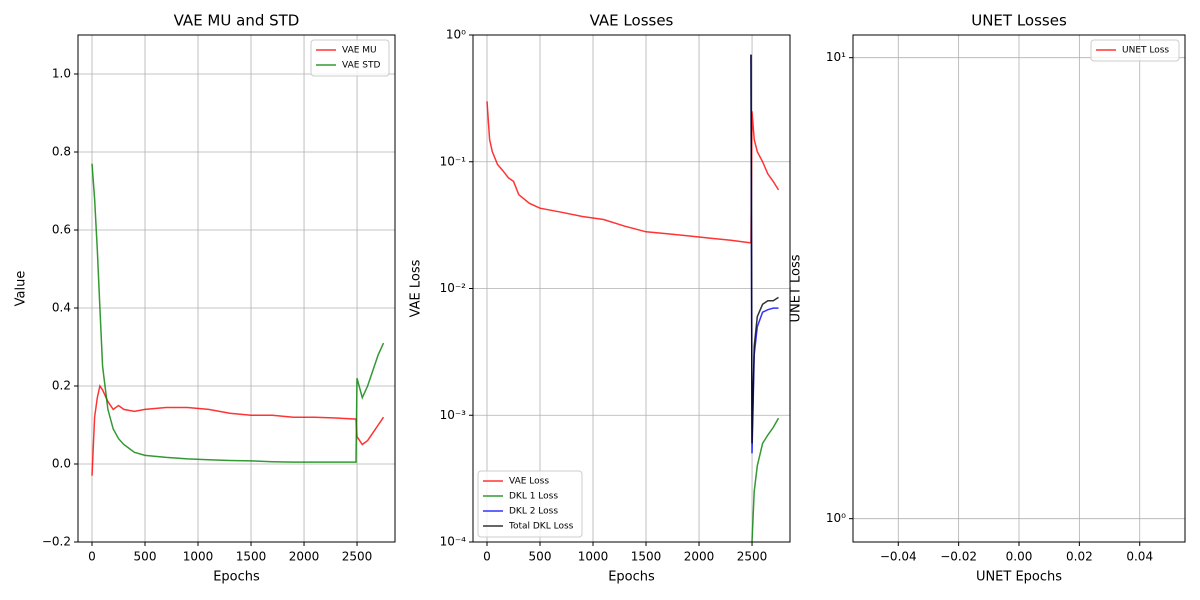 Image resolution: width=1200 pixels, height=600 pixels. What do you see at coordinates (56, 542) in the screenshot?
I see `y-tick-label: −0.2` at bounding box center [56, 542].